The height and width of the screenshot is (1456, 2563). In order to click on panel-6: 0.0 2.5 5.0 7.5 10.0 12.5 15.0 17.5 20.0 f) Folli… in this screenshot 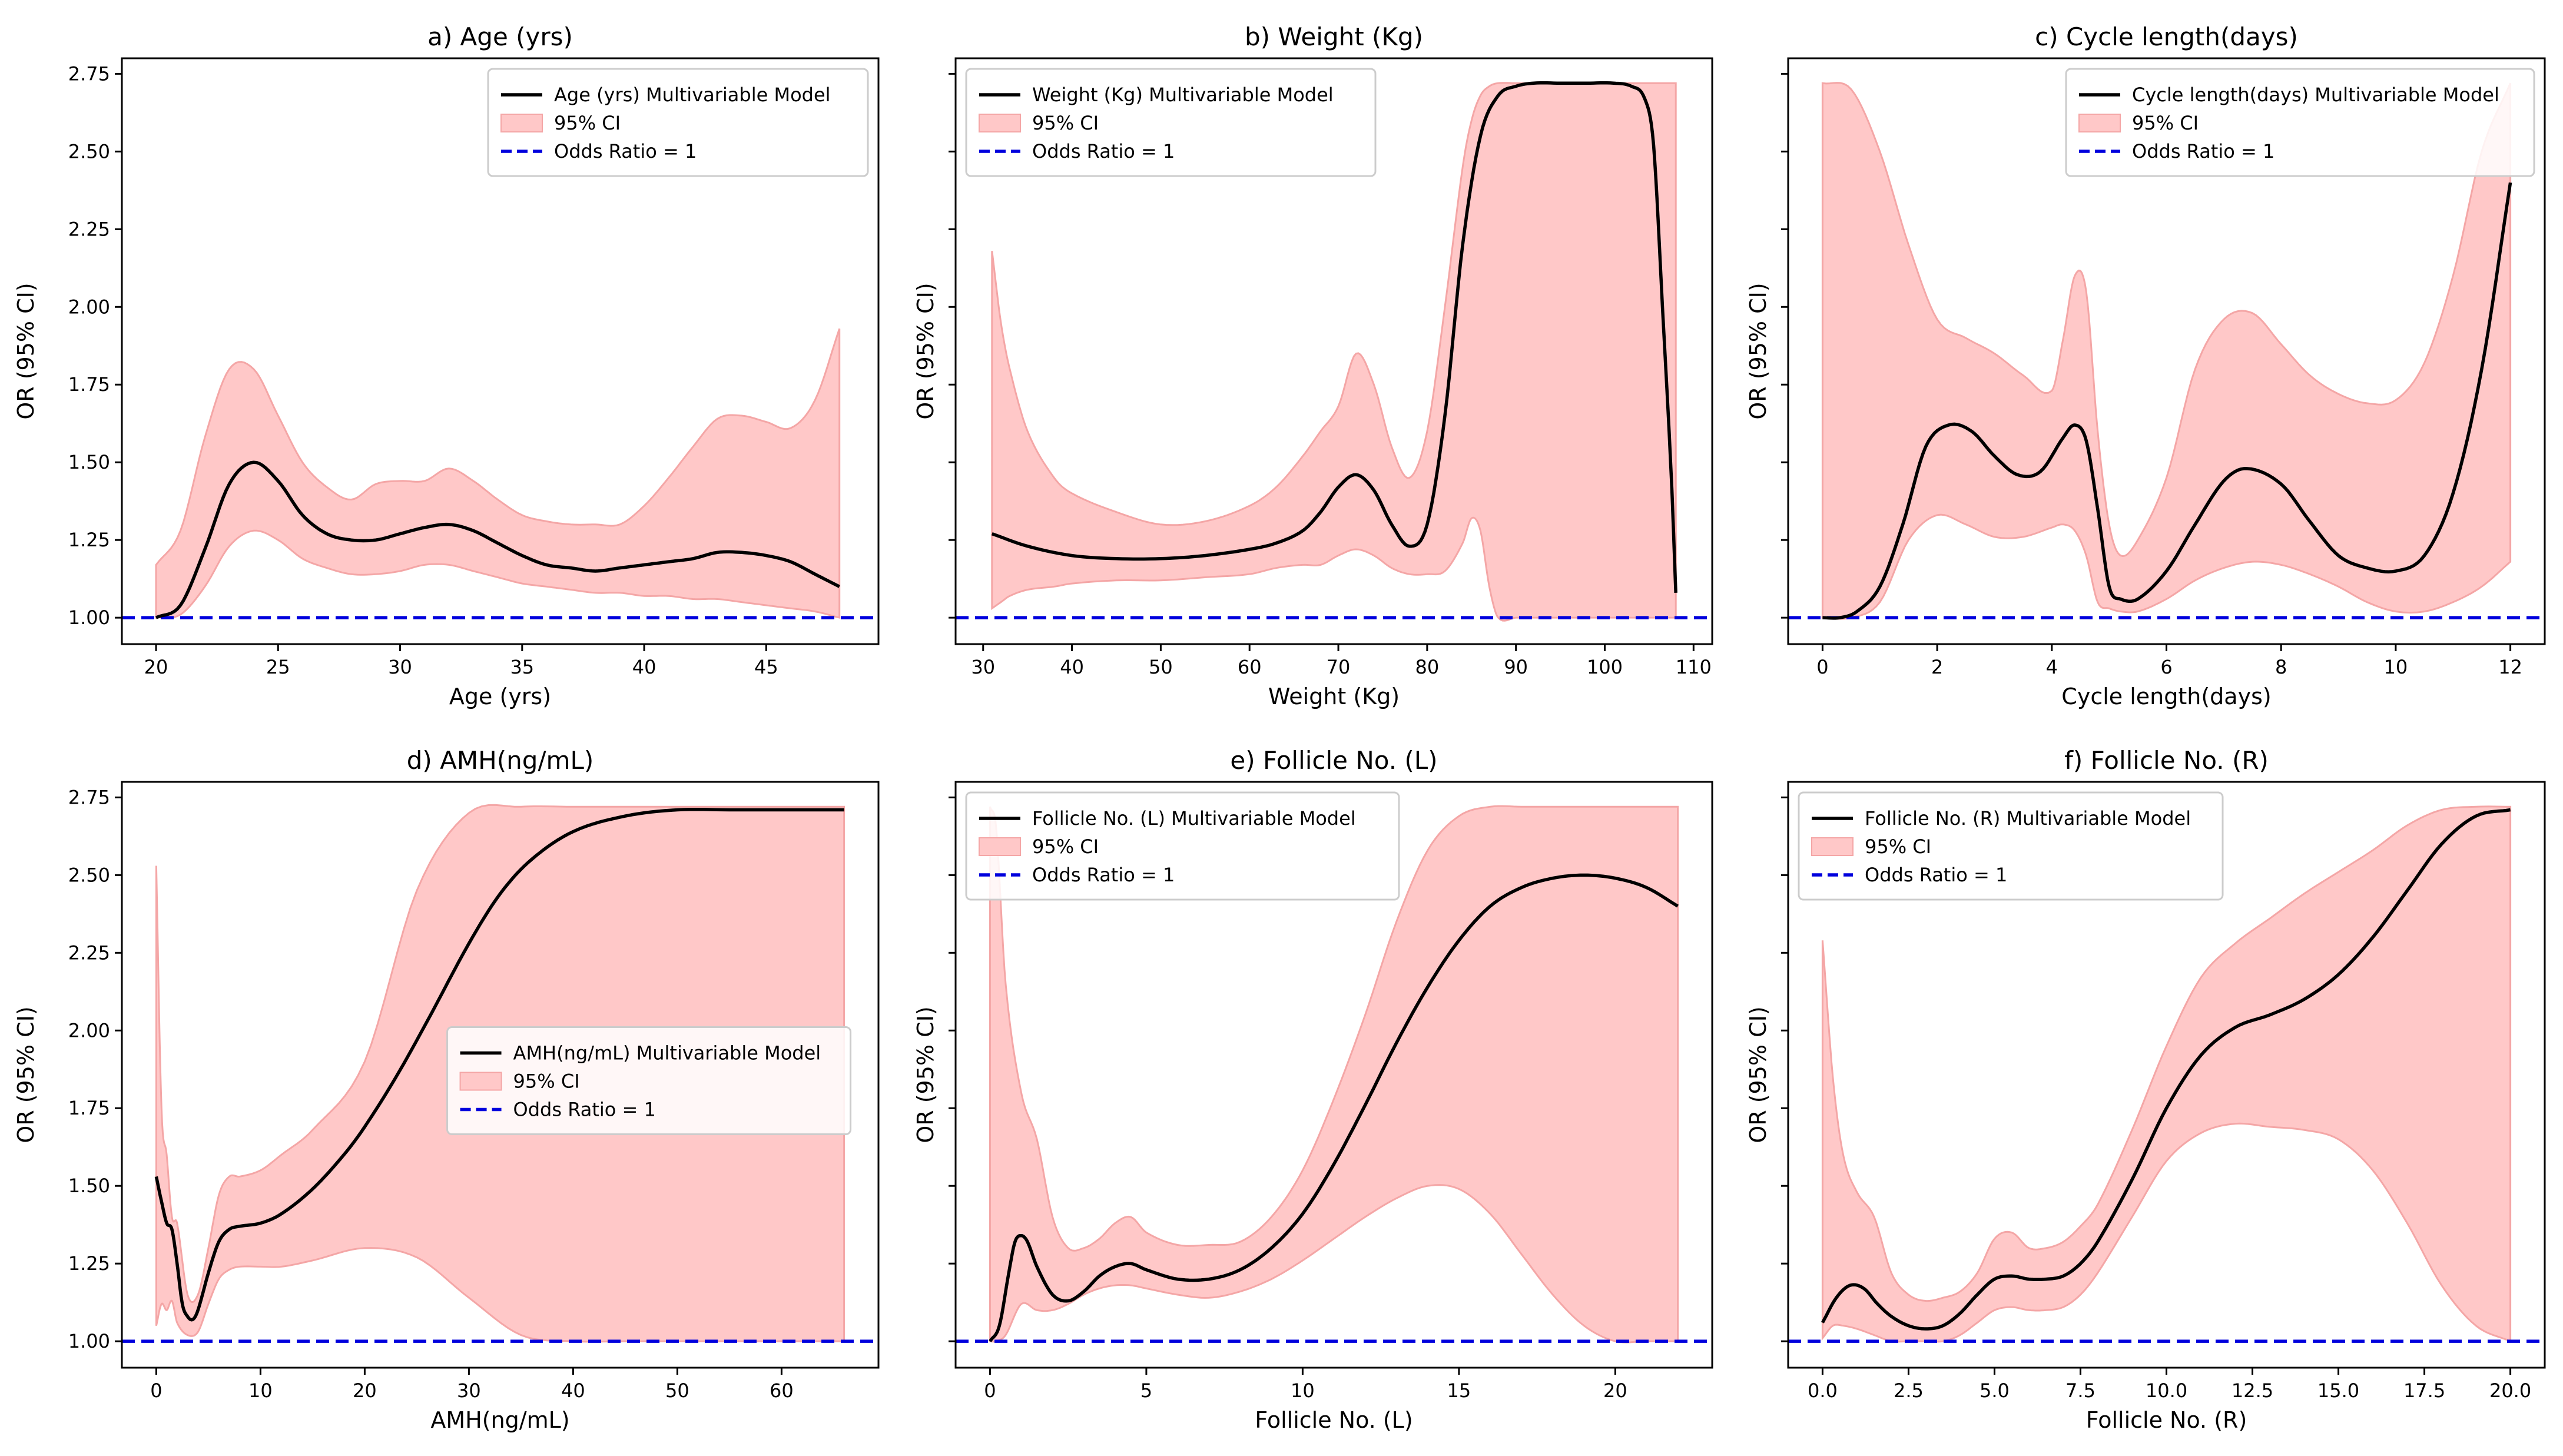, I will do `click(2145, 1089)`.